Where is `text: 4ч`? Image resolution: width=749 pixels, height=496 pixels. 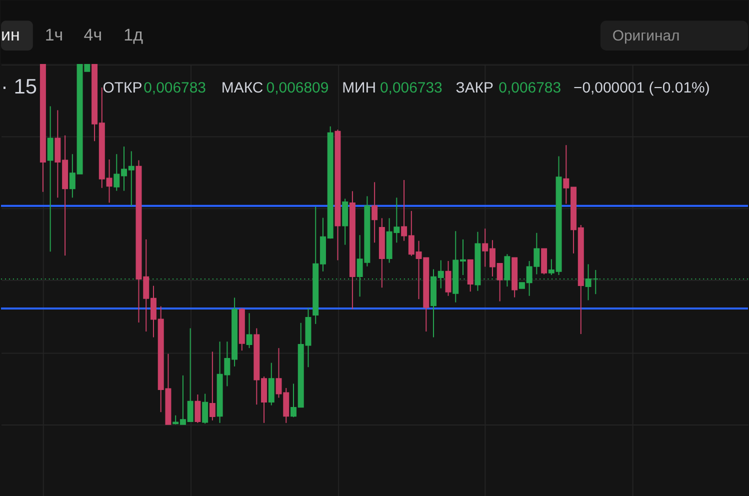 text: 4ч is located at coordinates (93, 35).